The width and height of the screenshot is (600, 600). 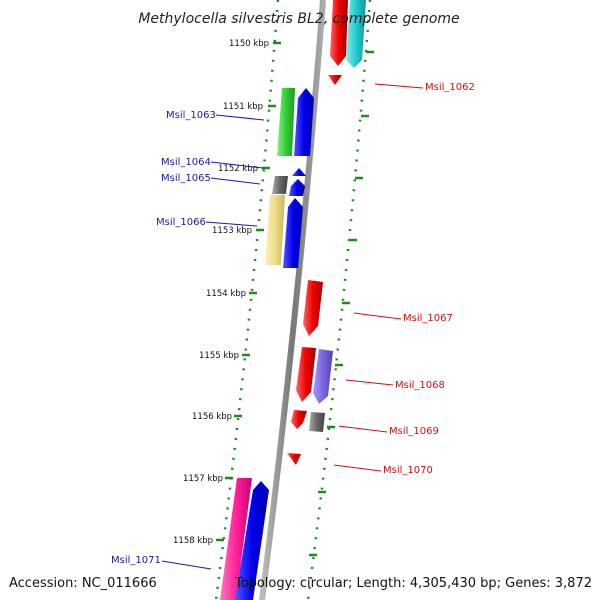 I want to click on right-major-ticks, so click(x=341, y=303).